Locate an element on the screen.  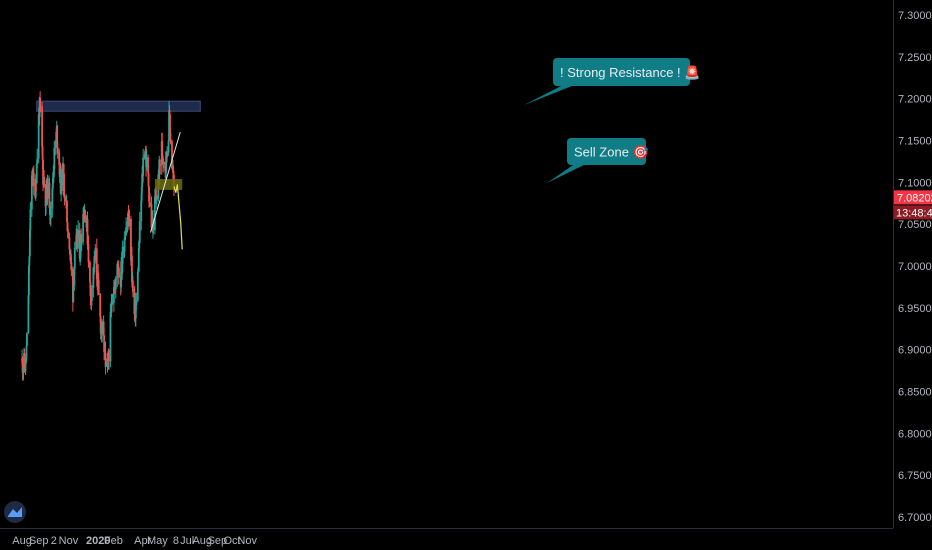
countdown-tag is located at coordinates (913, 212).